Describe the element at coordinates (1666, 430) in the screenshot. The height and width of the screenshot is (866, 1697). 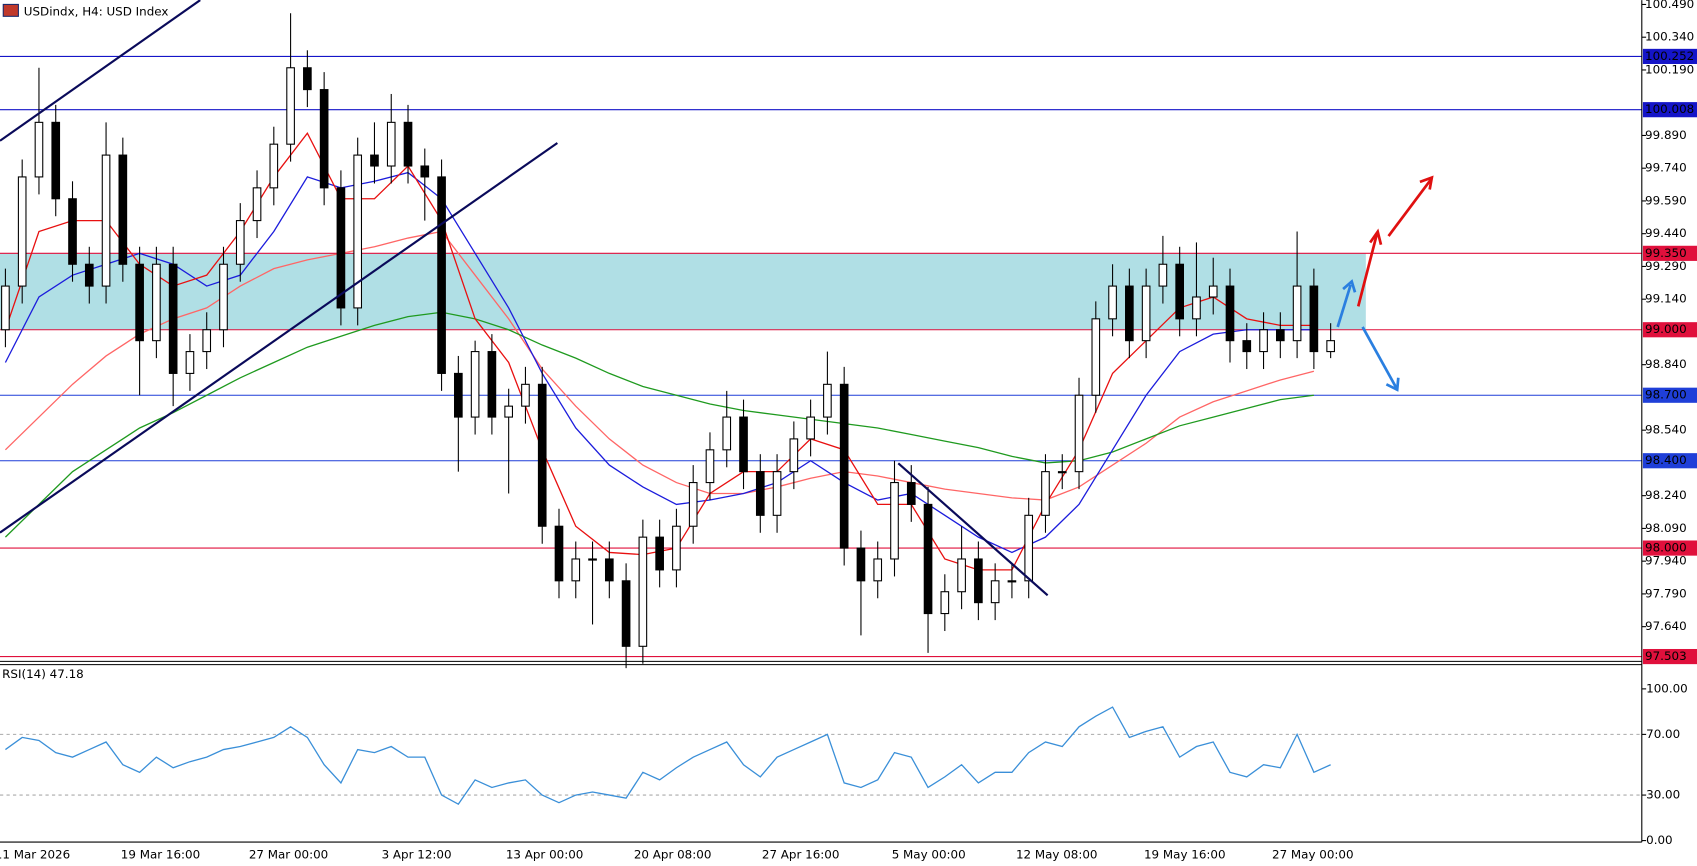
I see `y-tick-label: 98.540` at that location.